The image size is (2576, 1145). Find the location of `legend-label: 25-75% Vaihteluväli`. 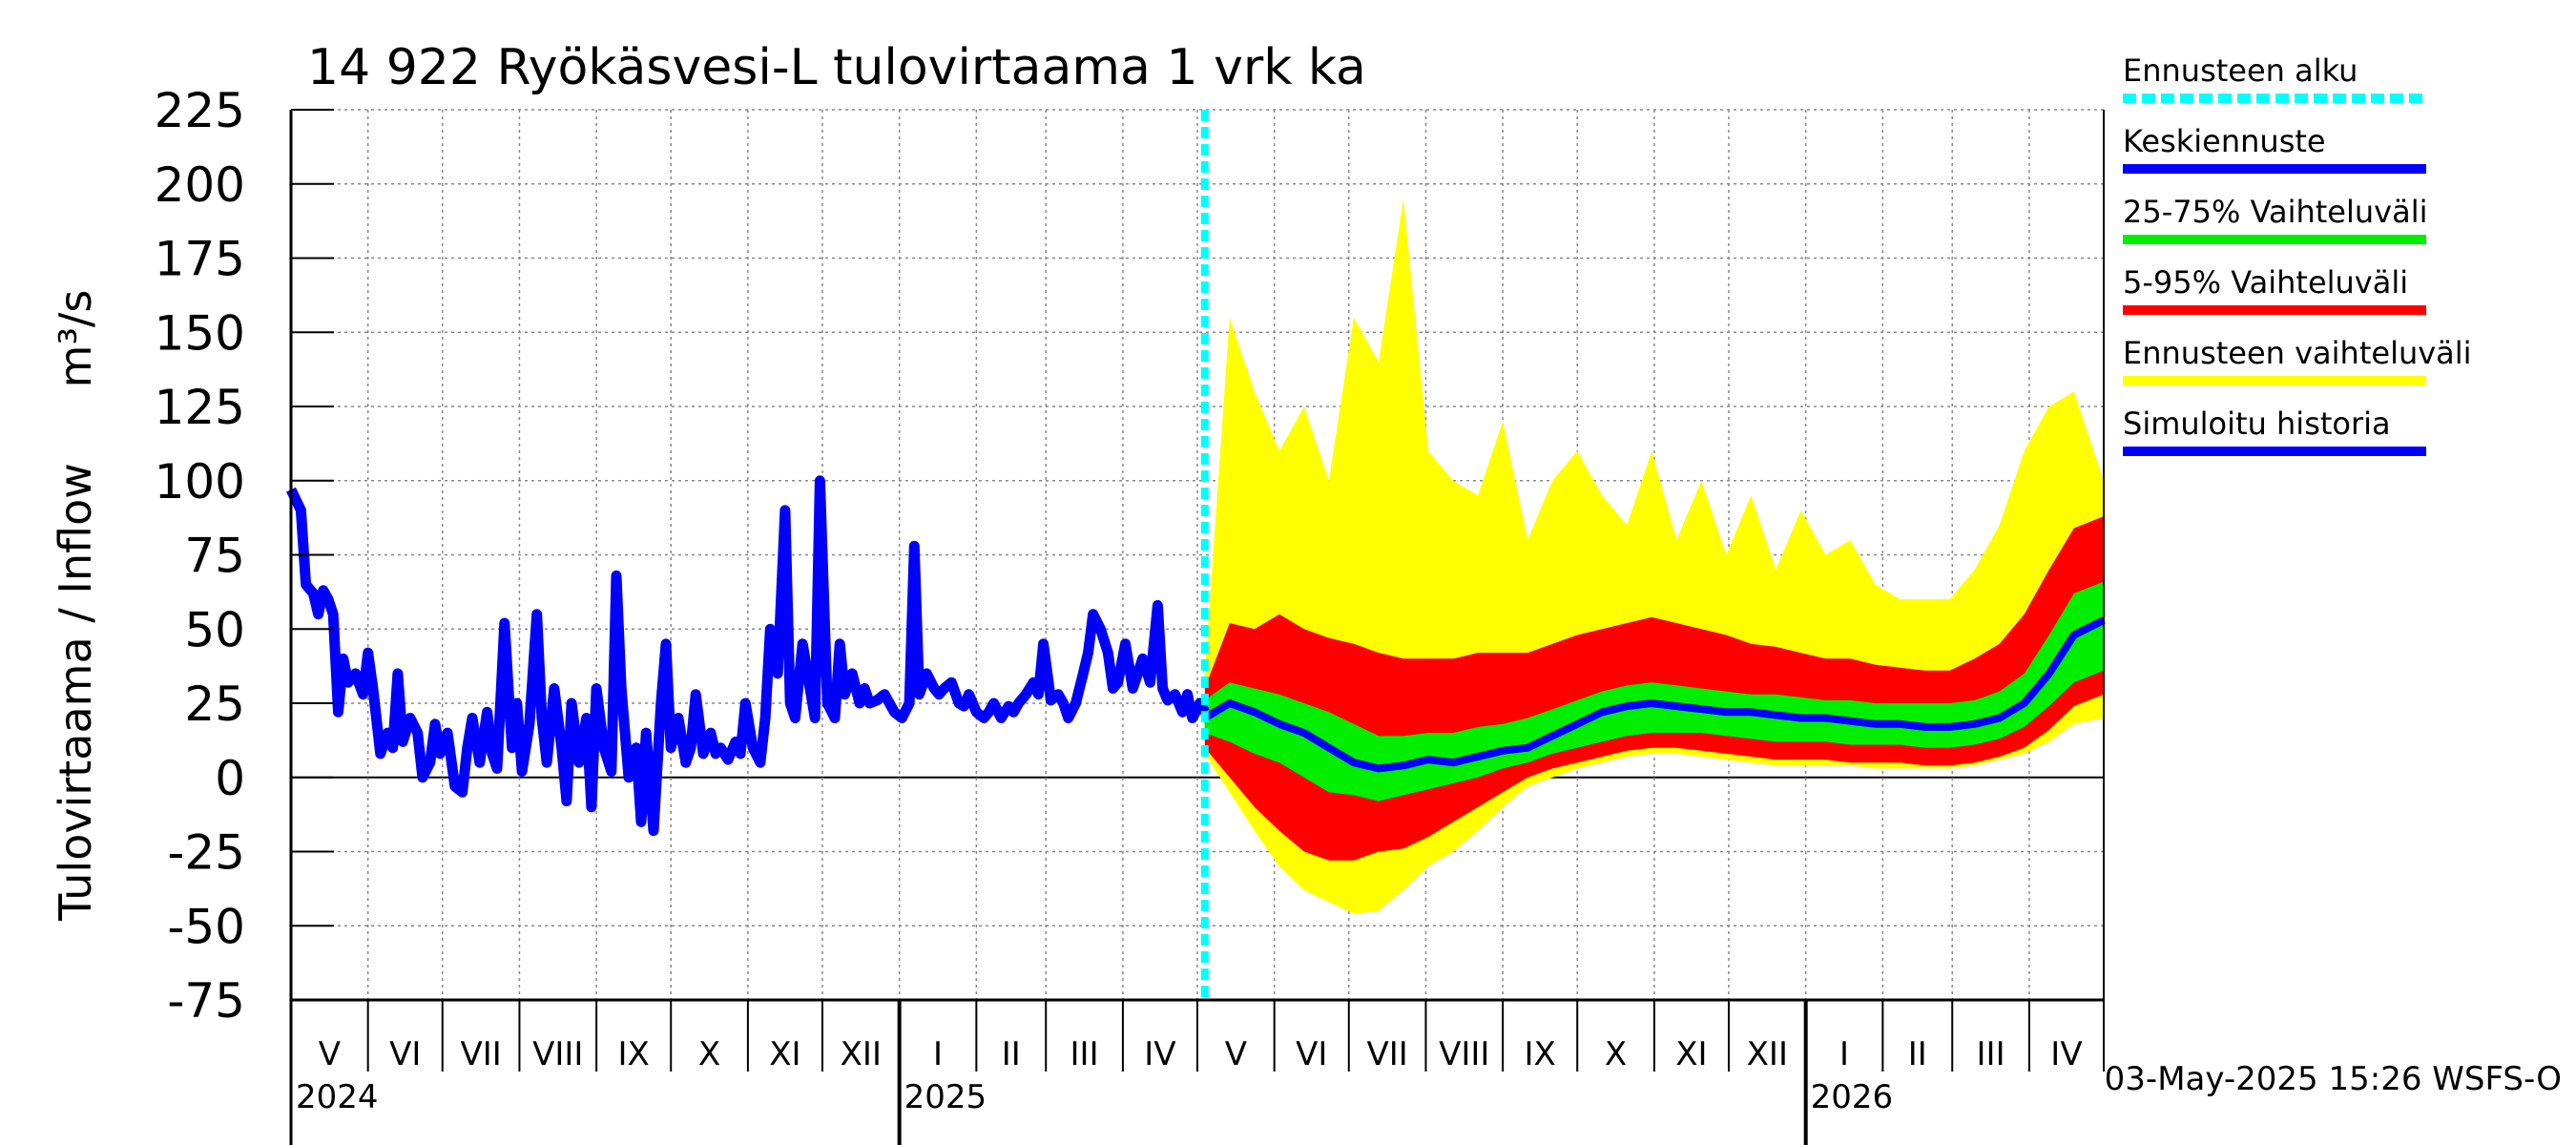

legend-label: 25-75% Vaihteluväli is located at coordinates (2275, 212).